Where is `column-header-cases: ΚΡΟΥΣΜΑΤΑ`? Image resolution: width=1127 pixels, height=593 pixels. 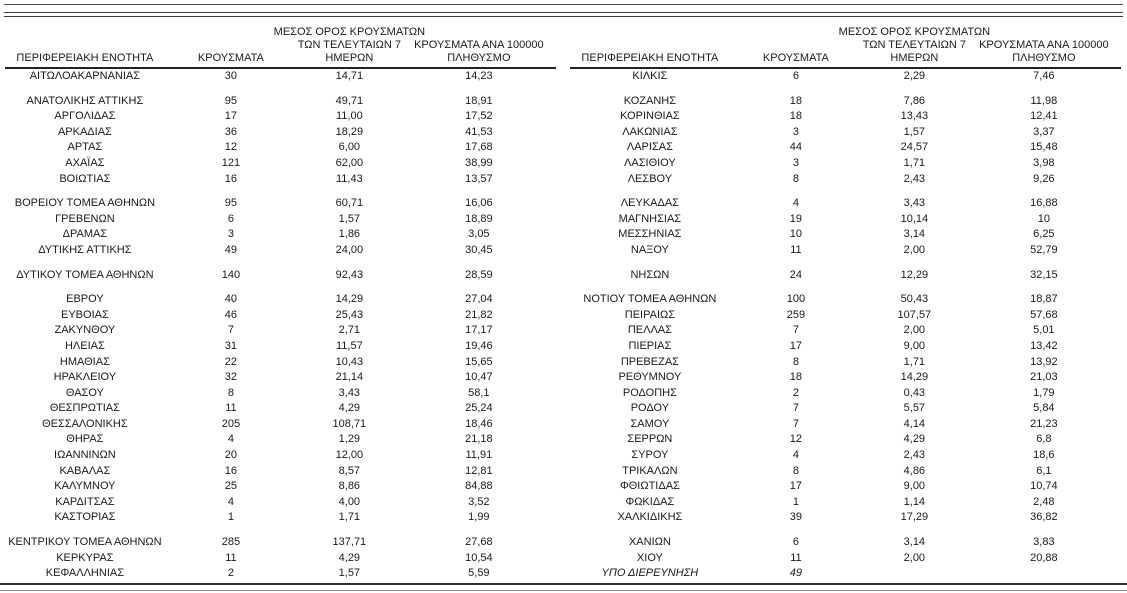 column-header-cases: ΚΡΟΥΣΜΑΤΑ is located at coordinates (230, 58).